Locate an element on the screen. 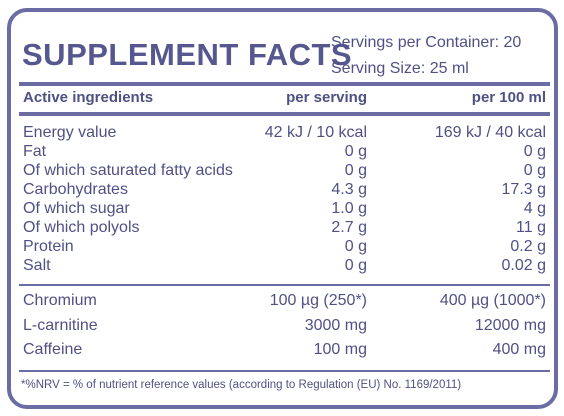  nutrient-per-100ml: 0.2 g is located at coordinates (528, 246).